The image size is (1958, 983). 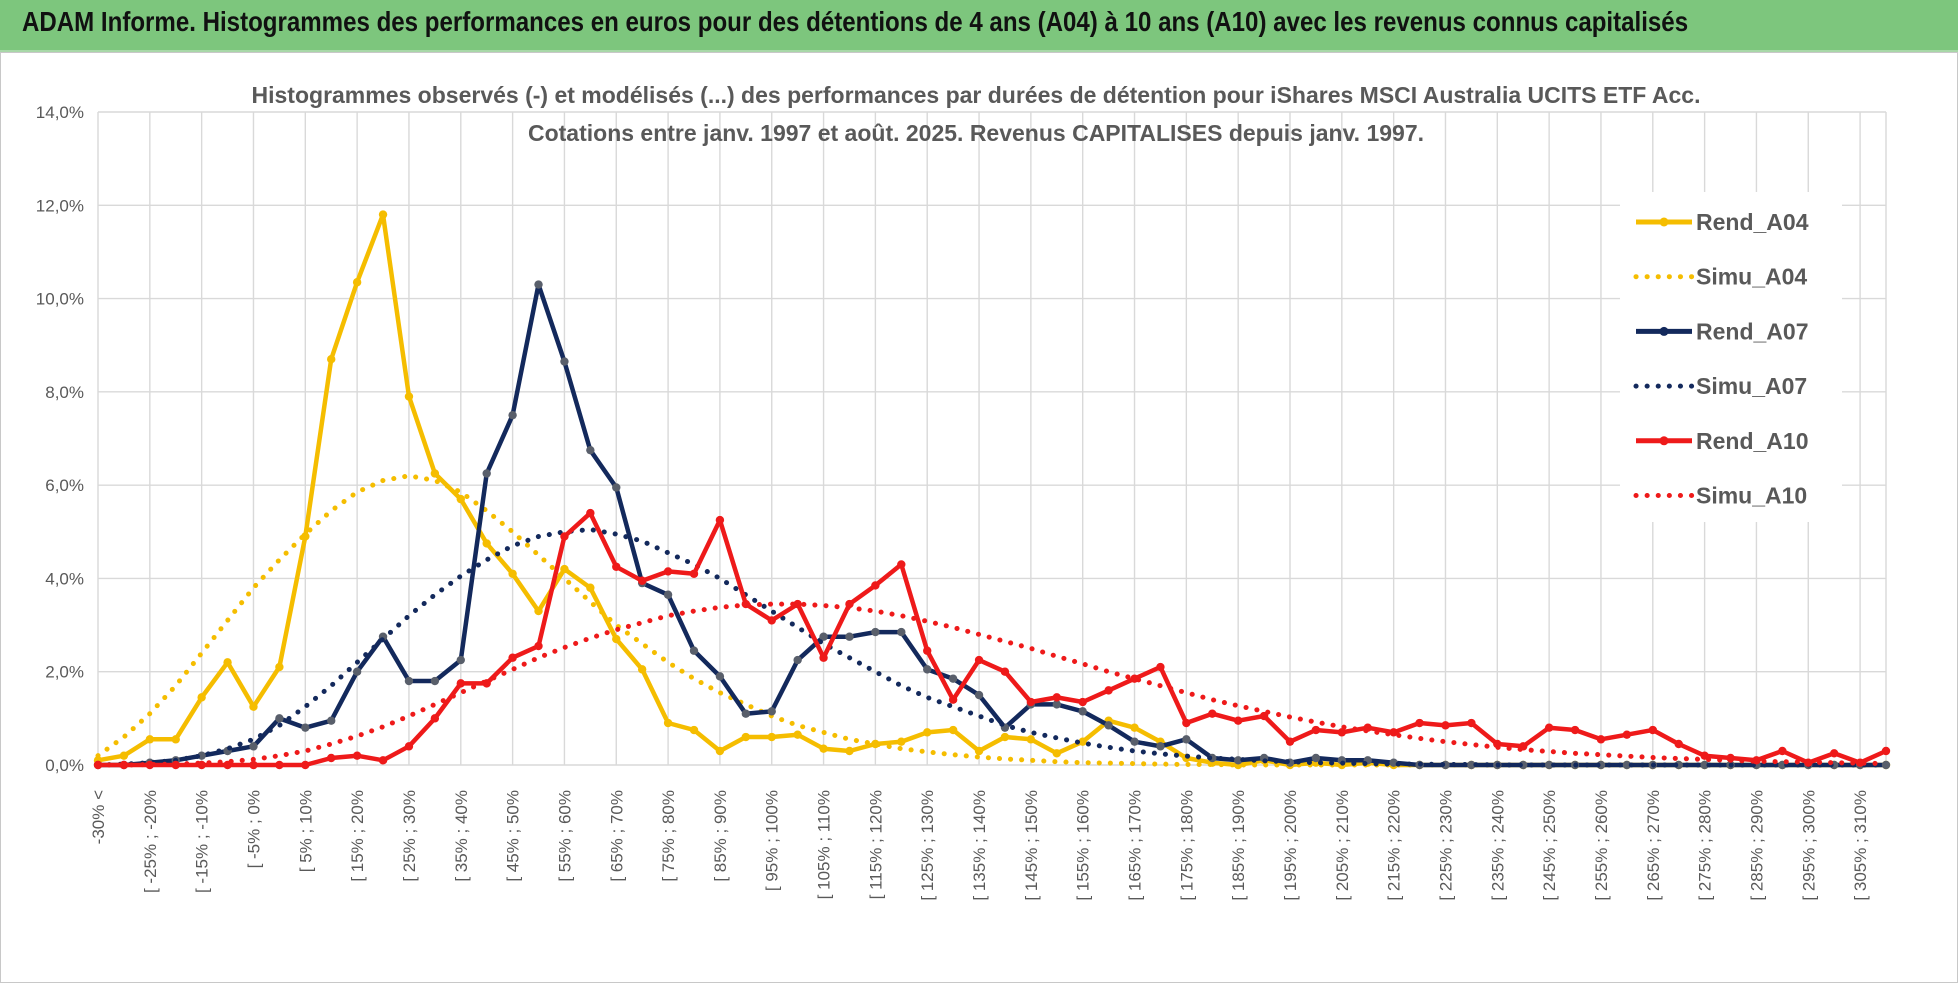 What do you see at coordinates (64, 578) in the screenshot?
I see `y-tick-label: 4,0%` at bounding box center [64, 578].